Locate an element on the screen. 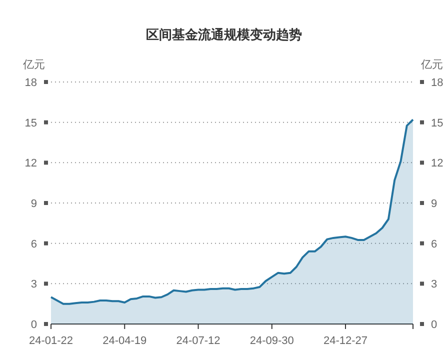  y-axis-title: 亿元 is located at coordinates (33, 65).